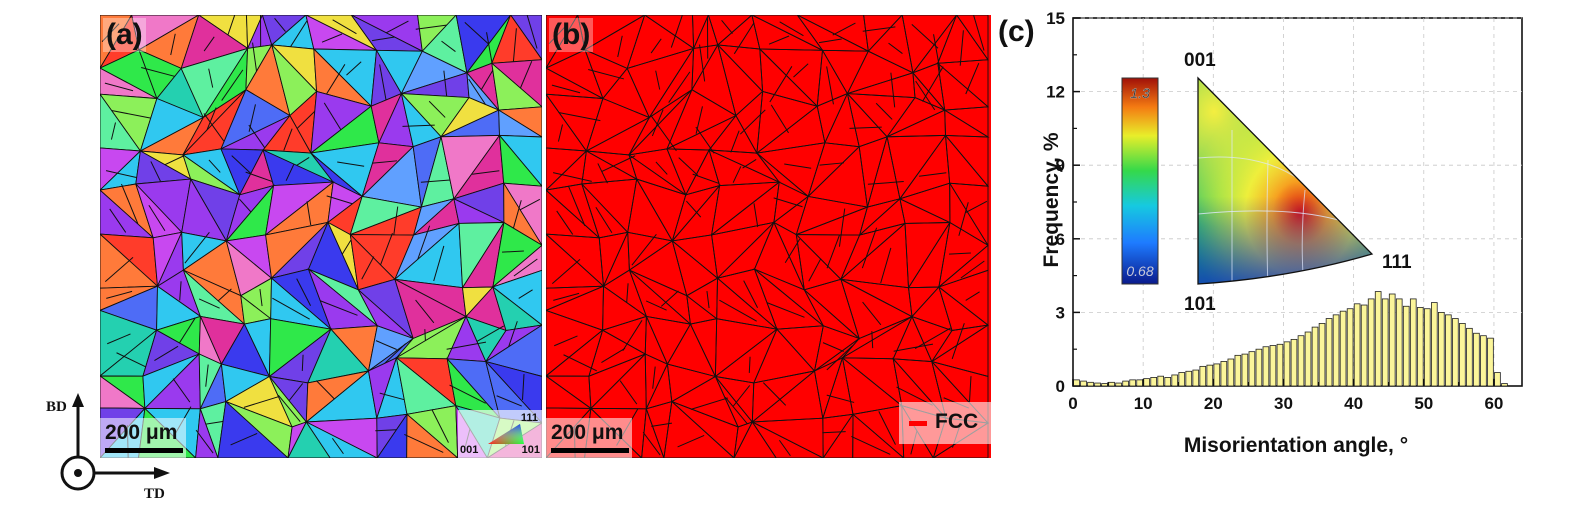 Image resolution: width=1590 pixels, height=527 pixels. What do you see at coordinates (1060, 312) in the screenshot?
I see `y-tick-label: 3` at bounding box center [1060, 312].